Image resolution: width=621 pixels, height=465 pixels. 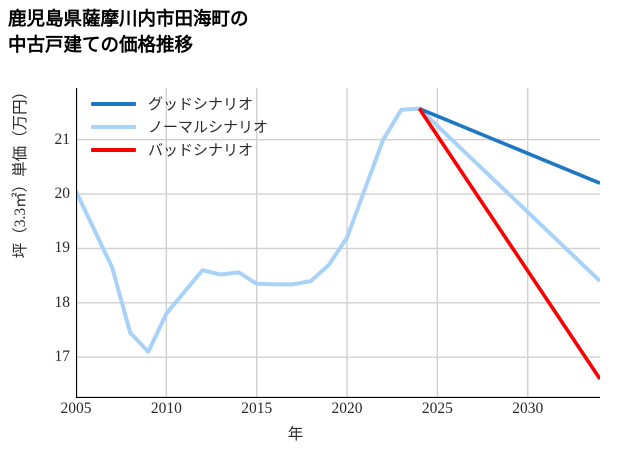 I want to click on series-line, so click(x=509, y=146).